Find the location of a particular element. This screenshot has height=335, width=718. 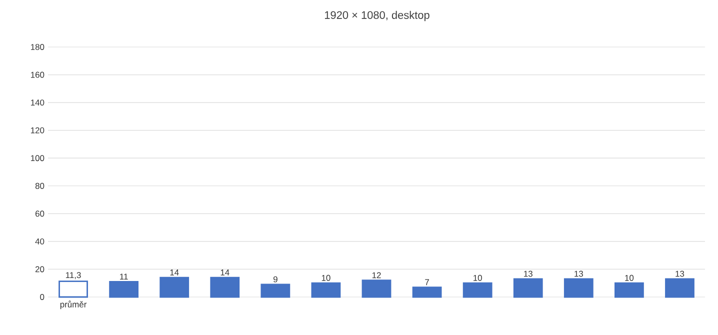

y-tick-label: 140 is located at coordinates (37, 103).